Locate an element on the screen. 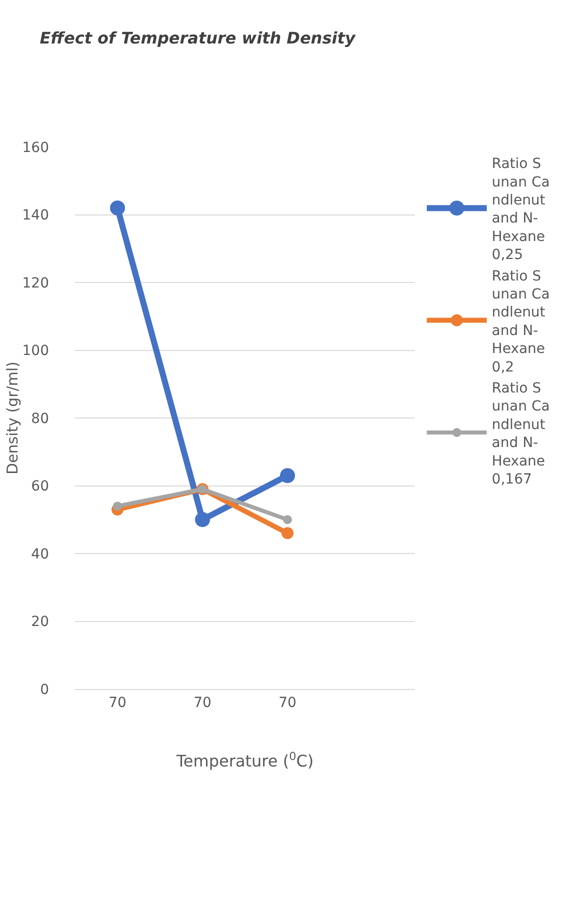 The image size is (568, 924). legend-label: Ratio Sunan Candlenut and N-Hexane 0,167 is located at coordinates (521, 434).